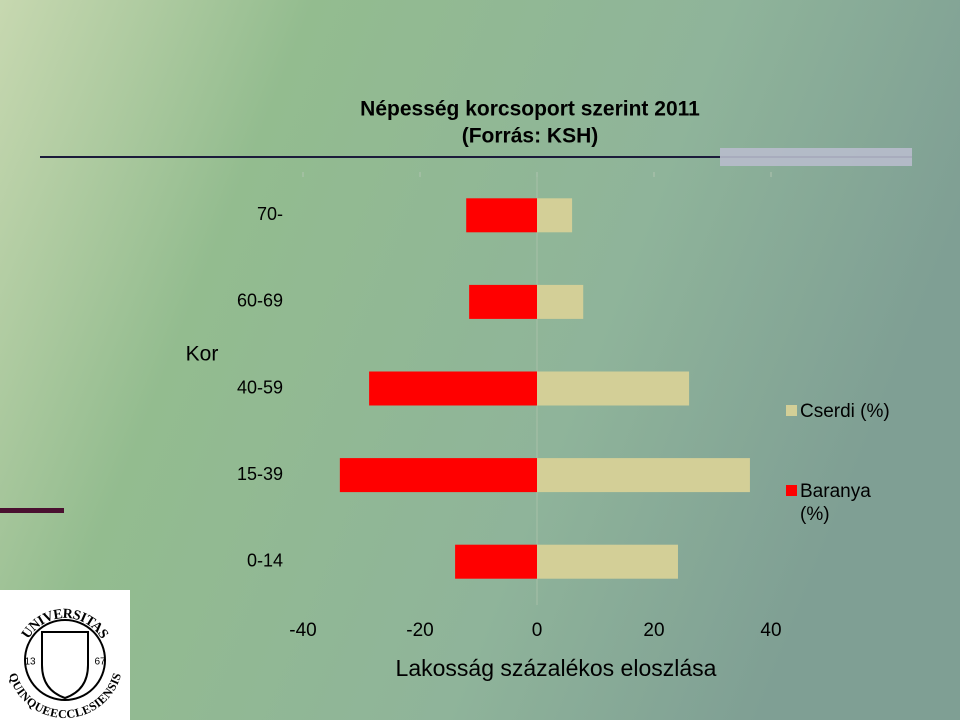 The width and height of the screenshot is (960, 720). What do you see at coordinates (260, 387) in the screenshot?
I see `y-tick-label: 40-59` at bounding box center [260, 387].